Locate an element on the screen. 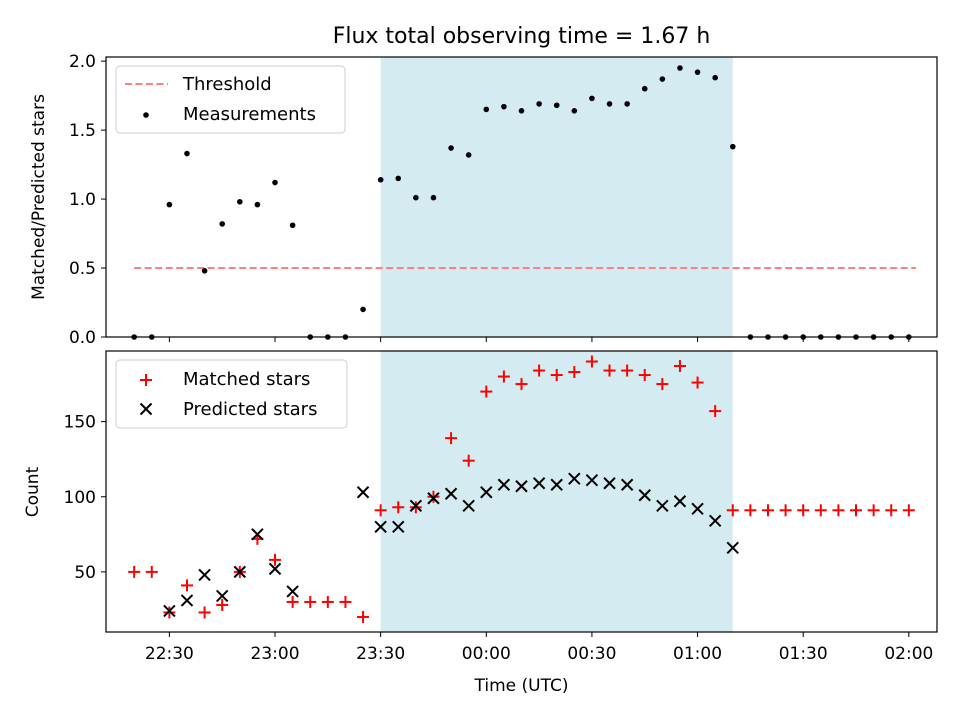 Image resolution: width=960 pixels, height=720 pixels. predicted-star-markers is located at coordinates (451, 545).